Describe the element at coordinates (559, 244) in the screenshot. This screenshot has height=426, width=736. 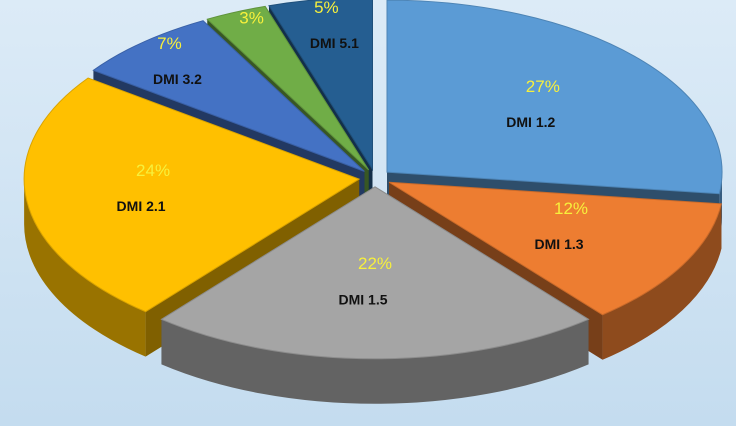
I see `category-label: DMI 1.3` at that location.